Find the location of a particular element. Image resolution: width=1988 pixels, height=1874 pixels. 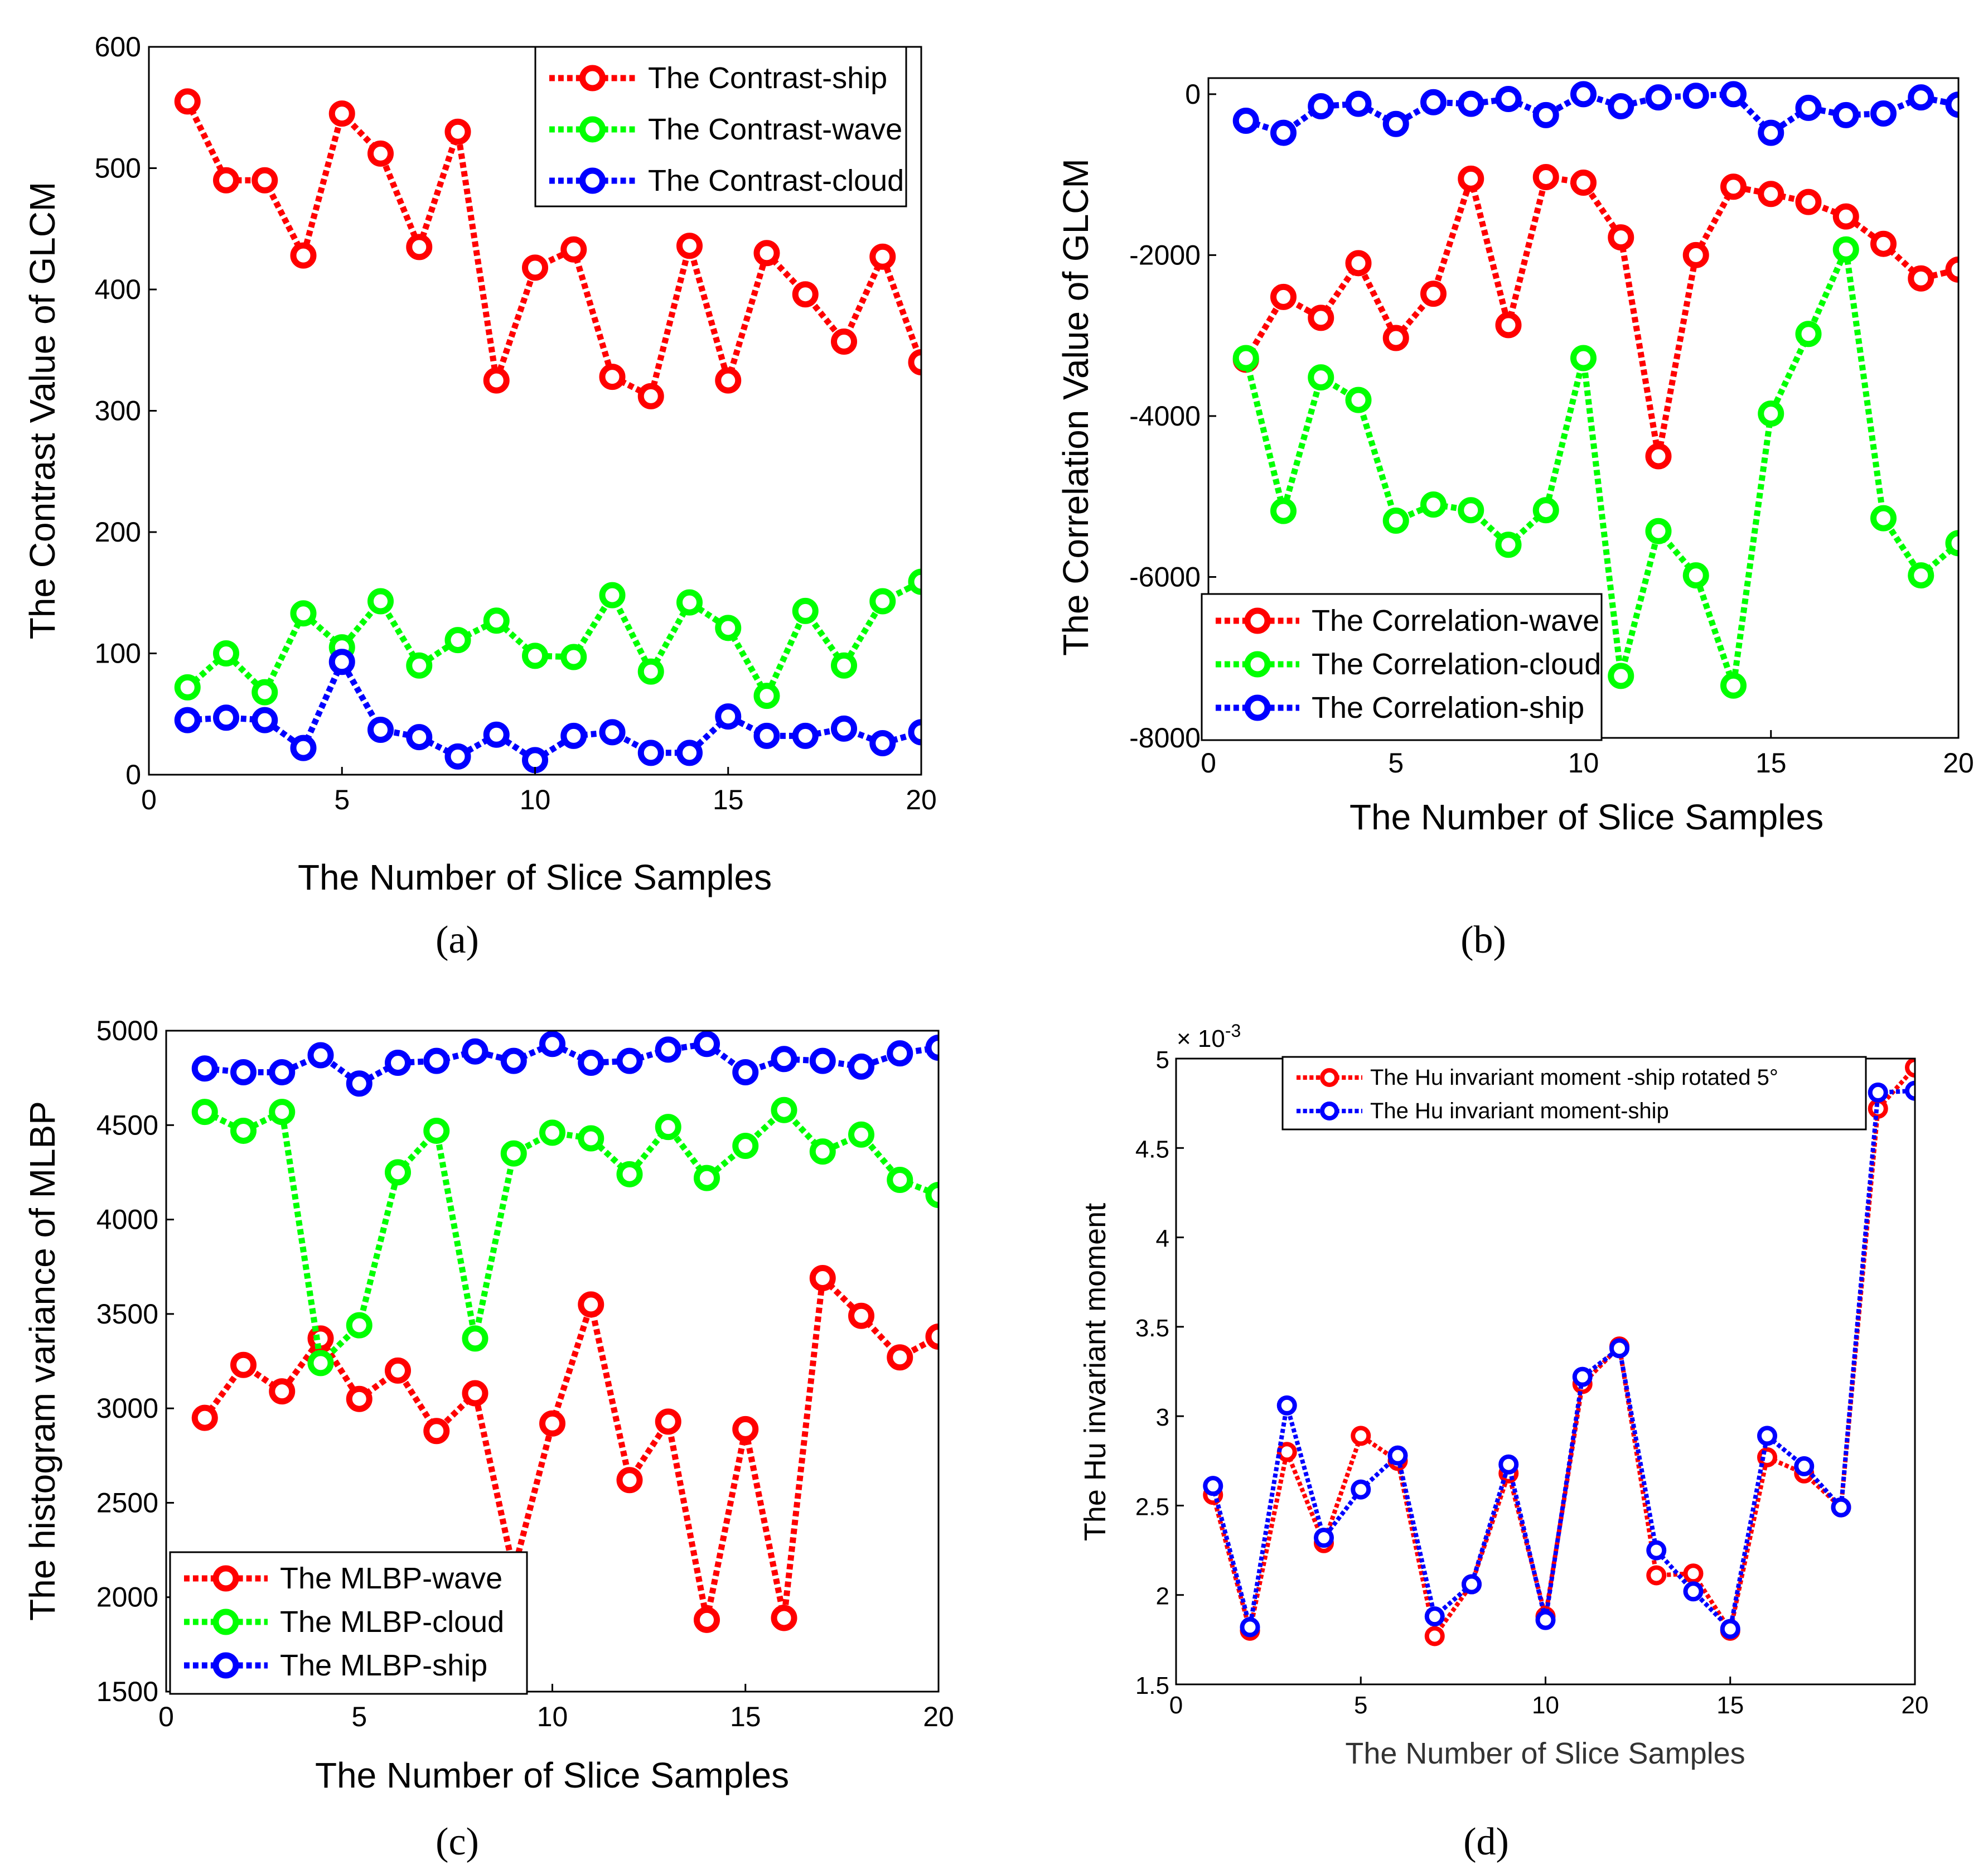

chart-c-x-tick-label: 10 is located at coordinates (552, 1716).